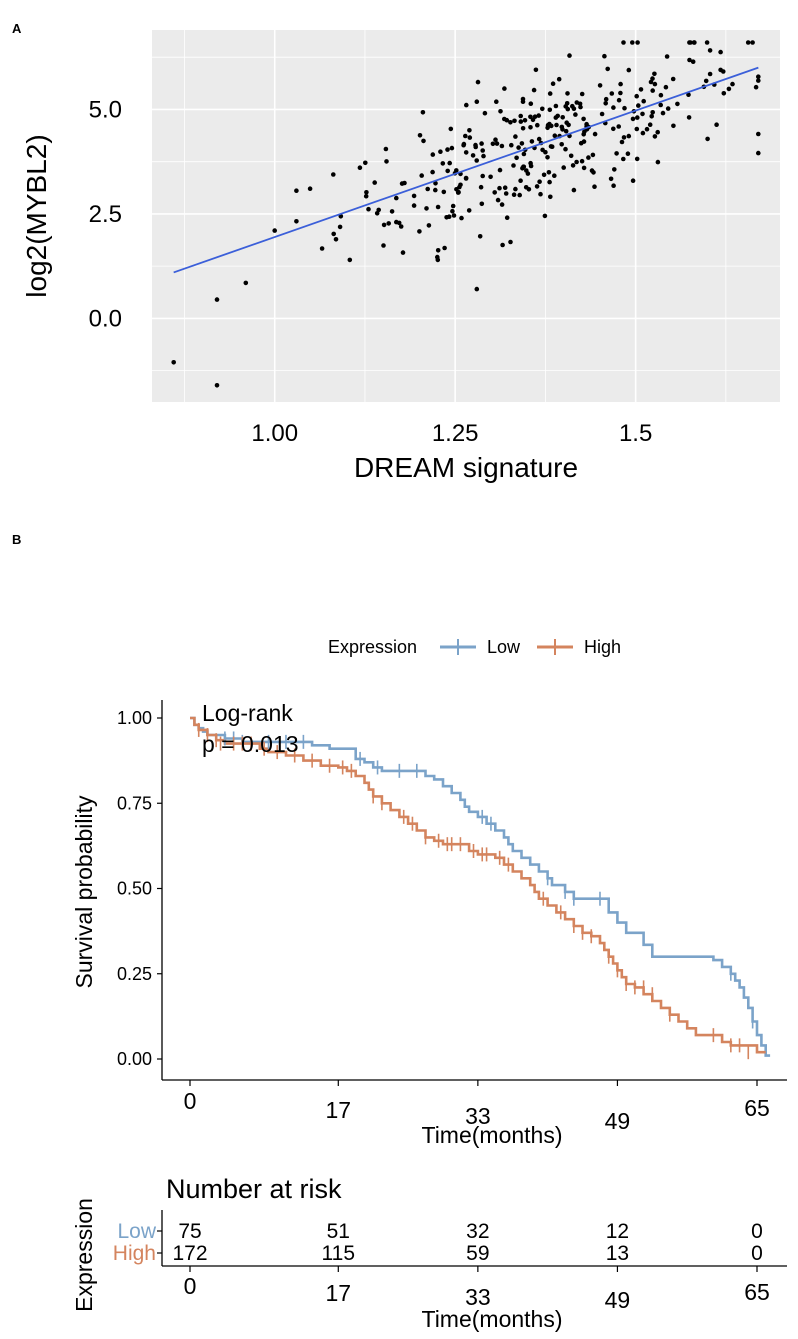 The width and height of the screenshot is (798, 1339). I want to click on risk-count: 172, so click(189, 1253).